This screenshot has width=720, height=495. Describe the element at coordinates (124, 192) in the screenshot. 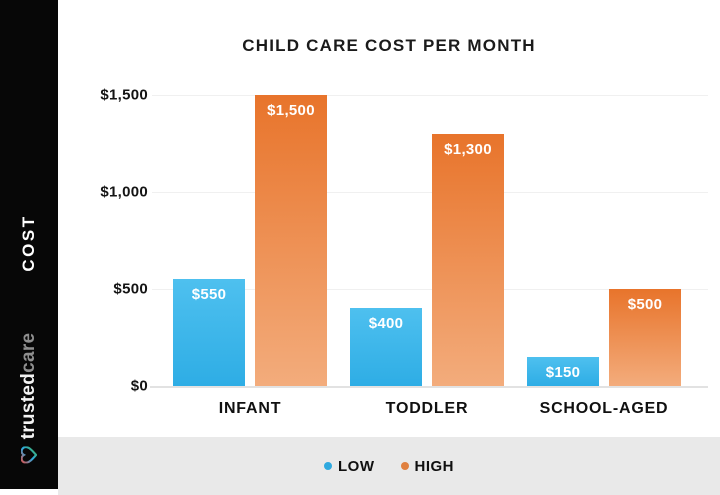

I see `y-axis-tick-label: $1,000` at that location.